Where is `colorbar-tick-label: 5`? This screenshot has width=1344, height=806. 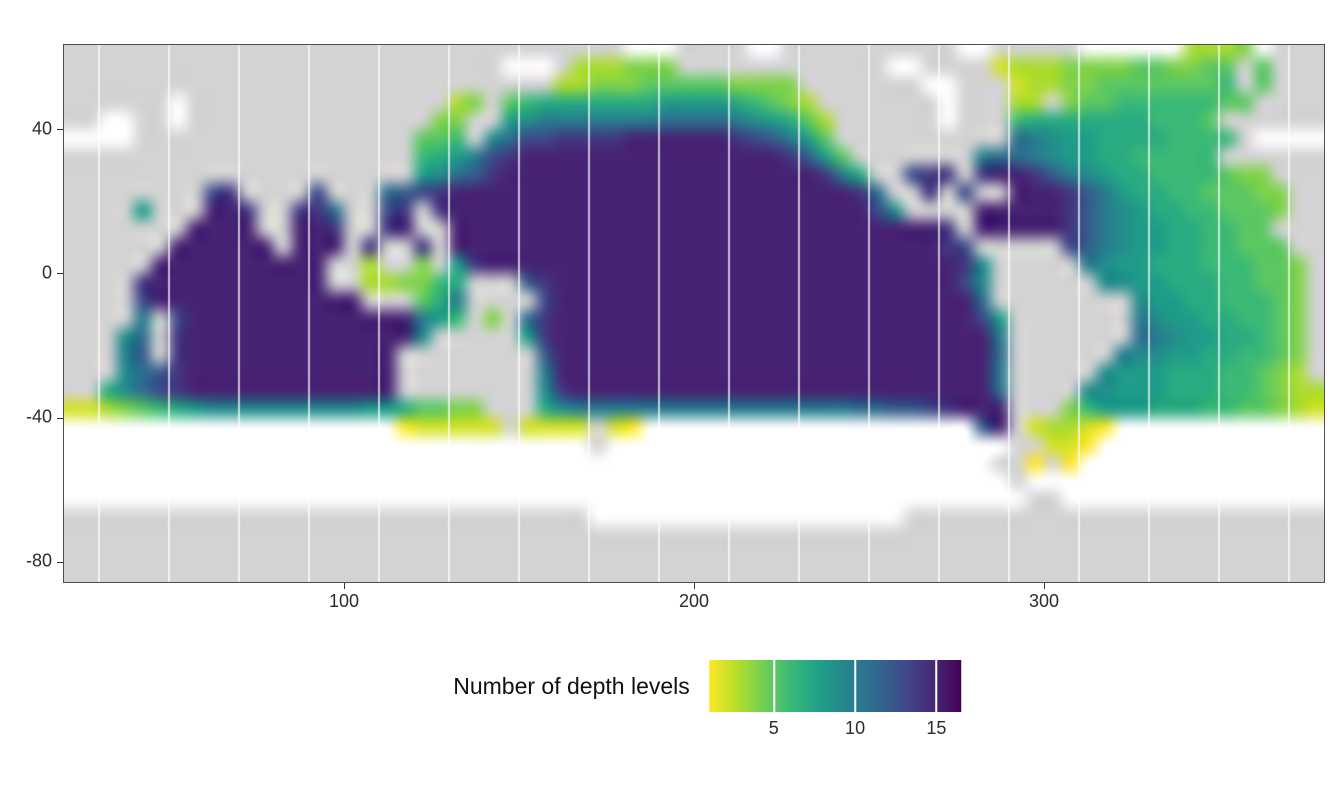
colorbar-tick-label: 5 is located at coordinates (773, 728).